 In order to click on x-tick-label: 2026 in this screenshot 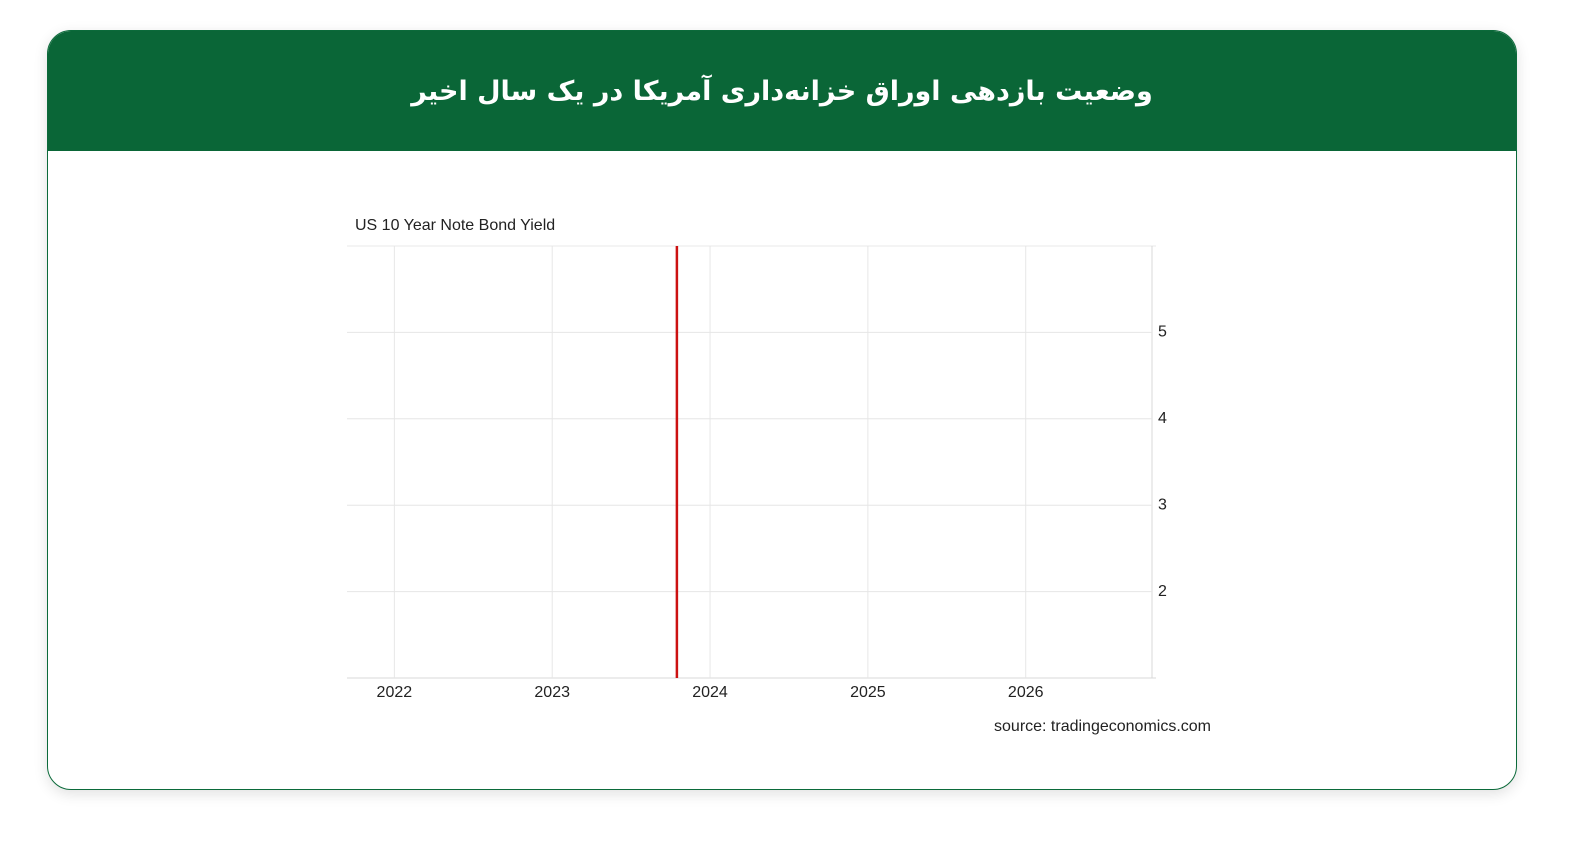, I will do `click(1026, 692)`.